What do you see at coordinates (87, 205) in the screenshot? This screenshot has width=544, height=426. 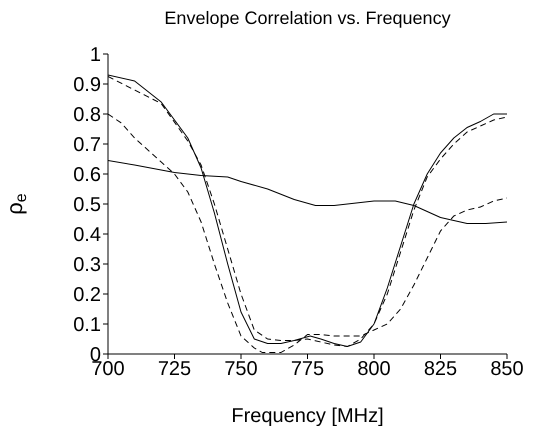 I see `y-tick-label: 0.5` at bounding box center [87, 205].